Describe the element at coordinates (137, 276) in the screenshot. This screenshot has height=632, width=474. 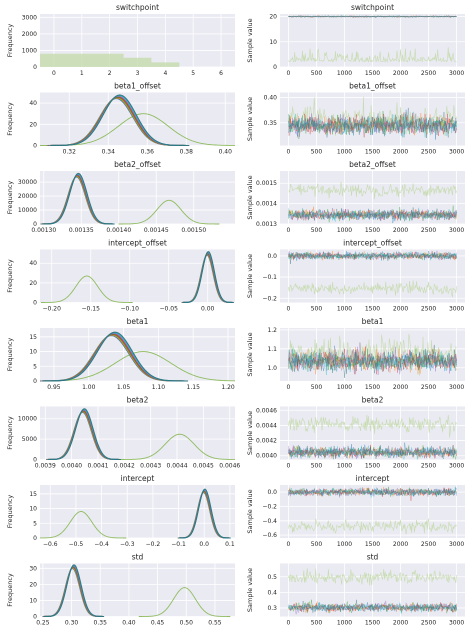
I see `intercept_offset-density-axes-bg` at that location.